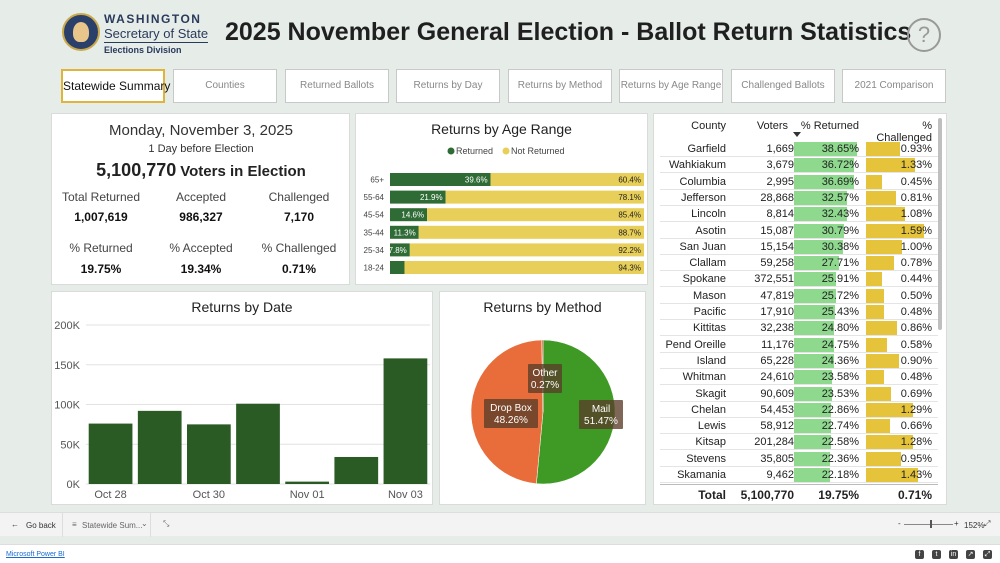 The height and width of the screenshot is (563, 1000). Describe the element at coordinates (840, 214) in the screenshot. I see `cell-returned: 32.43%` at that location.